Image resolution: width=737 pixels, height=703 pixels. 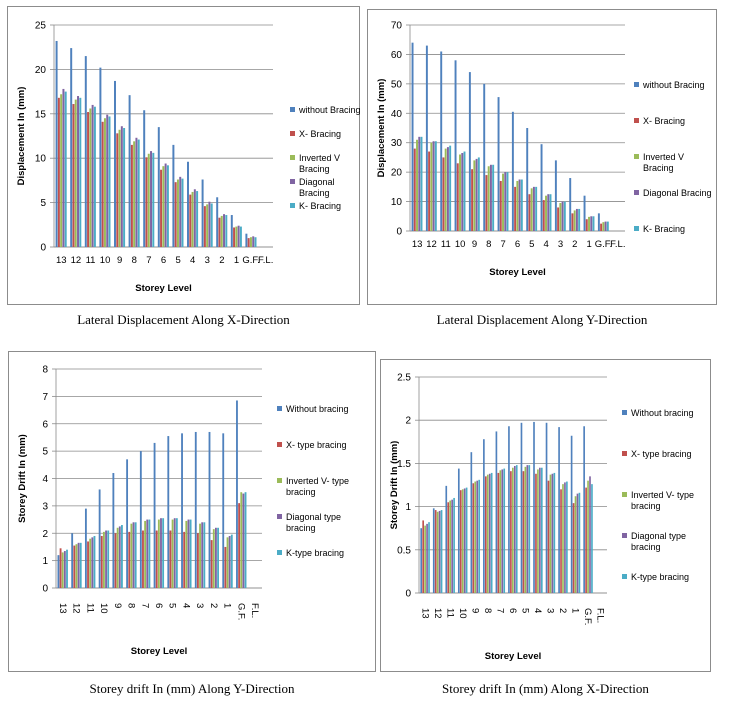 I want to click on legend-label: without Bracing, so click(x=330, y=110).